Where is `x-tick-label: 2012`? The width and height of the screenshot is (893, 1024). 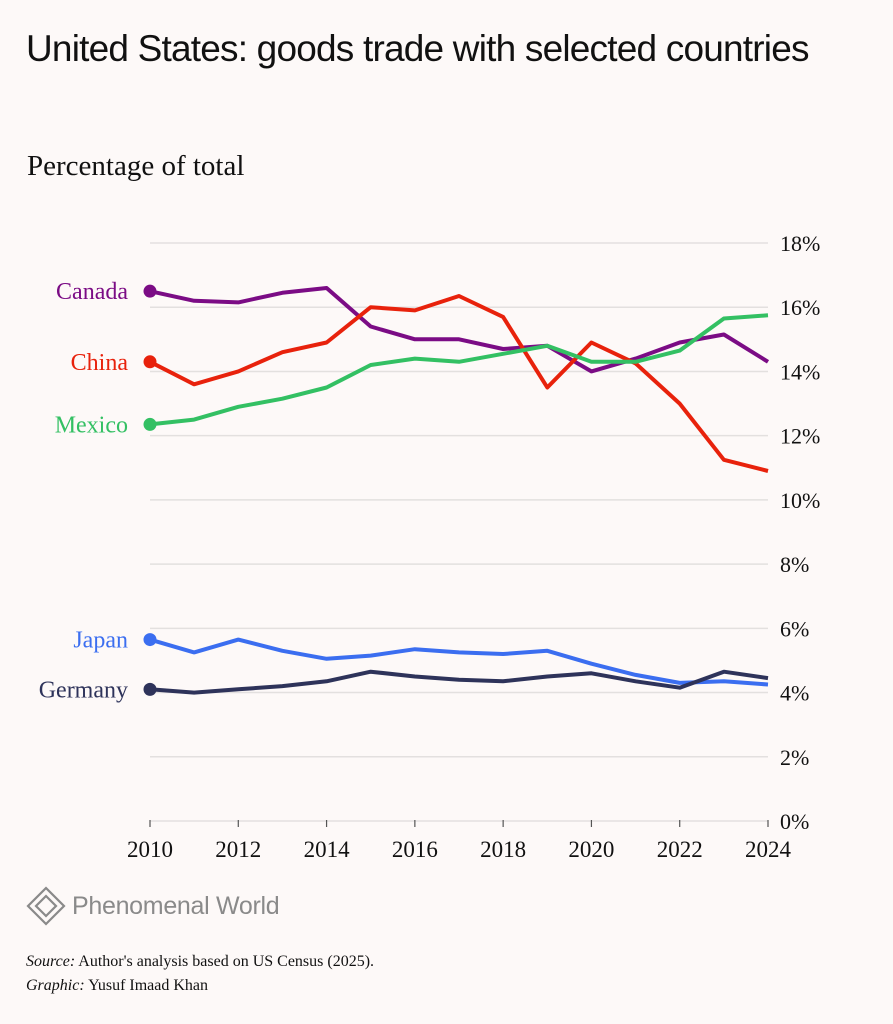 x-tick-label: 2012 is located at coordinates (238, 849).